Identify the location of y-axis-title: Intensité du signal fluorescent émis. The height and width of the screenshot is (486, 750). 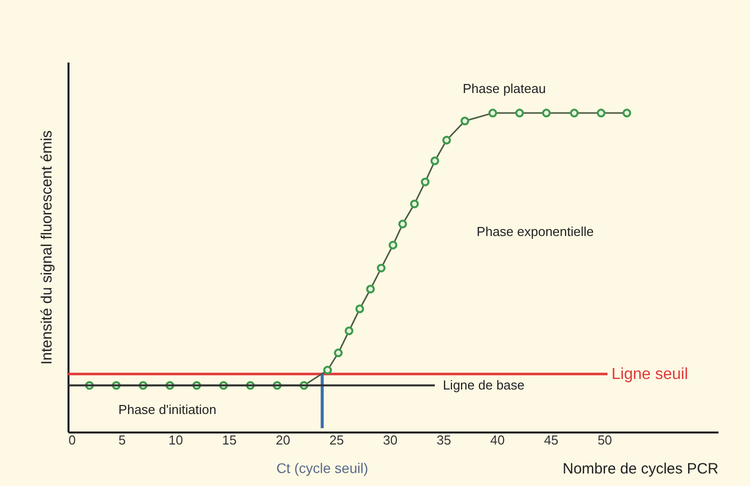
(47, 247).